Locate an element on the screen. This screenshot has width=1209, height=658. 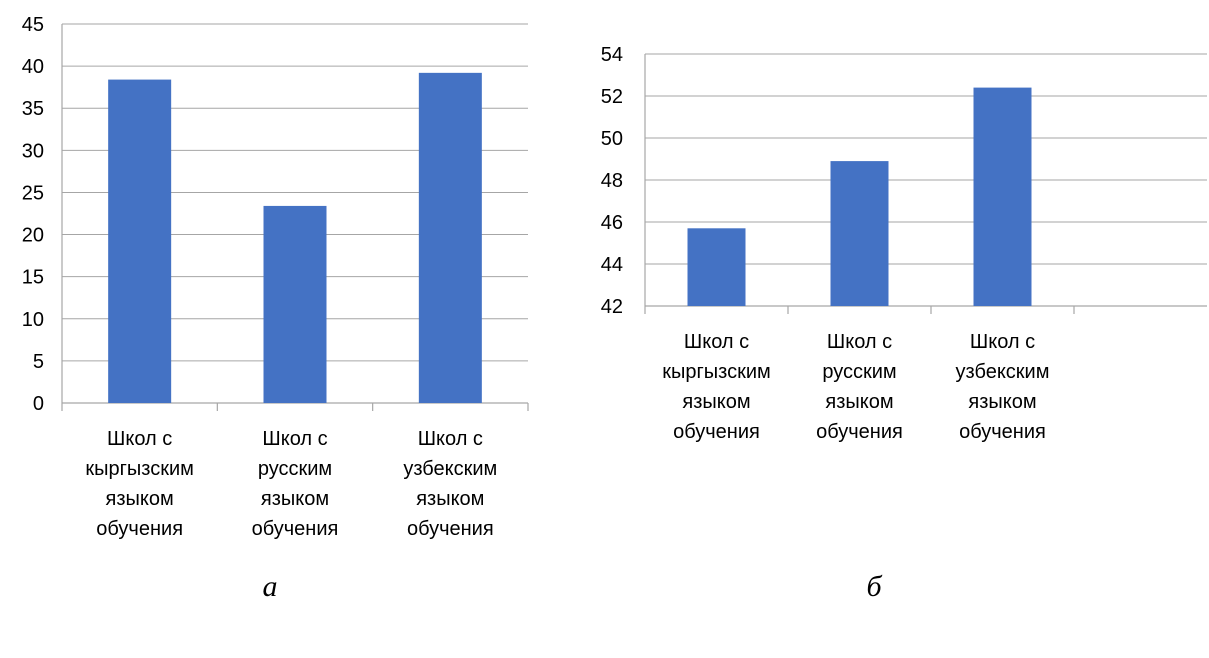
y-tick-label: 40 is located at coordinates (33, 67).